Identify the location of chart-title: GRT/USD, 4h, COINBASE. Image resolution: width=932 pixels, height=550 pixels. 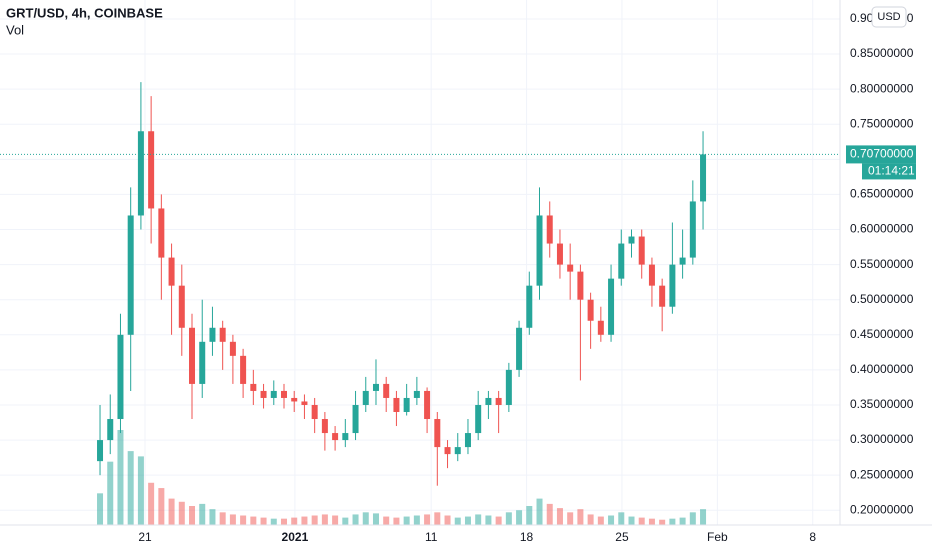
(84, 12).